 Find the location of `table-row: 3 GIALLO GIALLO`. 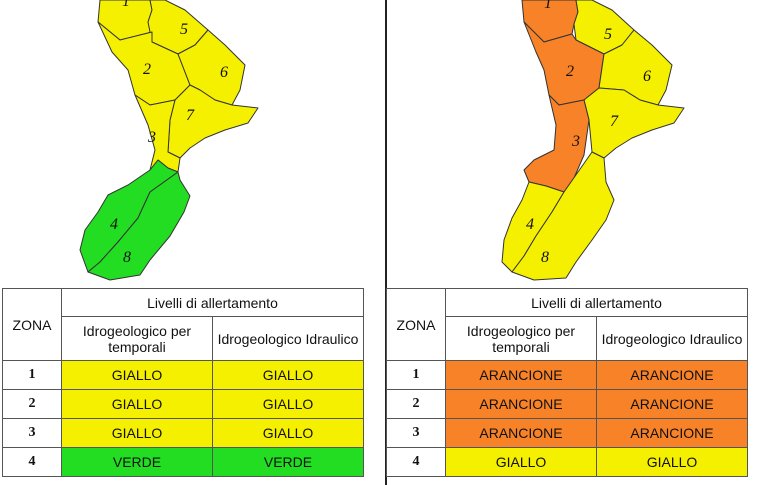

table-row: 3 GIALLO GIALLO is located at coordinates (183, 433).